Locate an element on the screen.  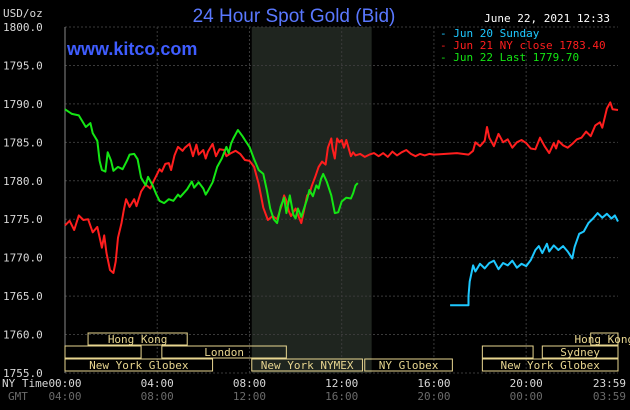
x-tick-label-ny: 08:00 is located at coordinates (249, 383).